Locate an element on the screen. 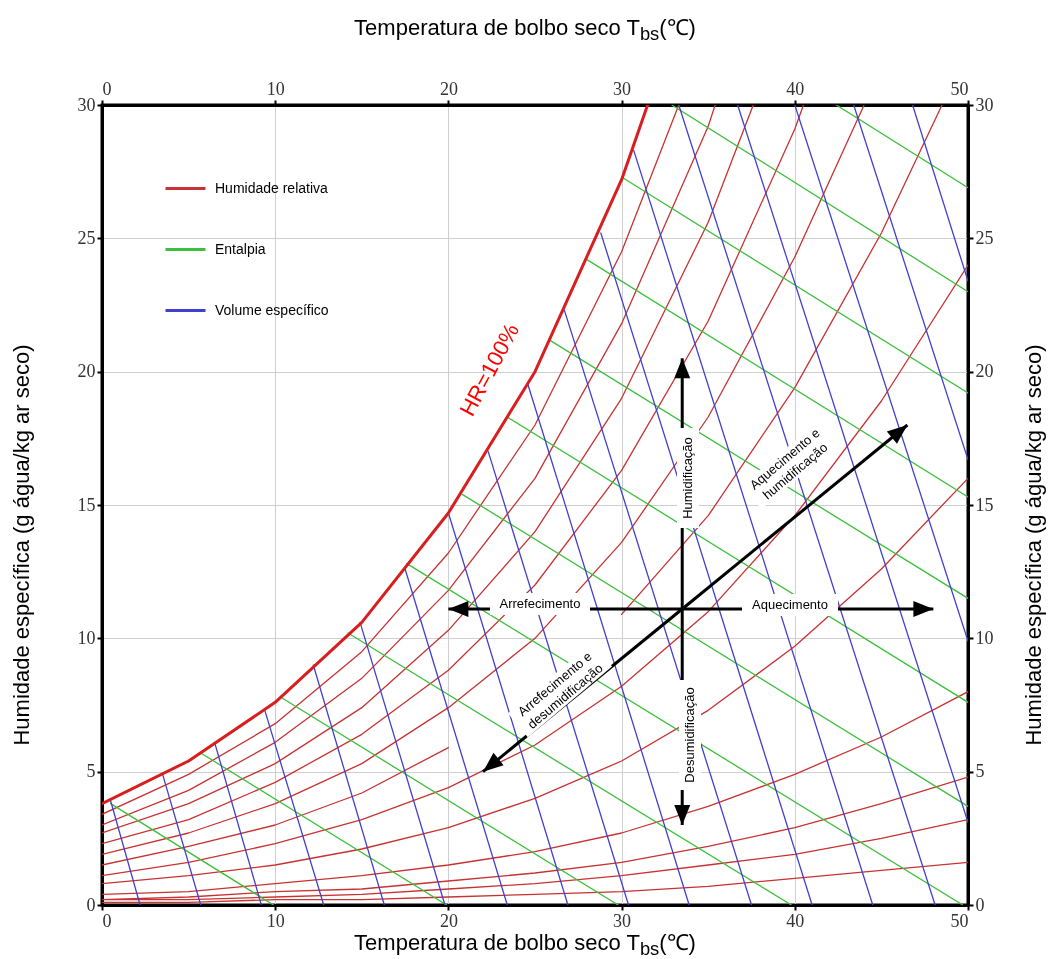 The image size is (1048, 959). y-tick-label: 30 is located at coordinates (86, 104).